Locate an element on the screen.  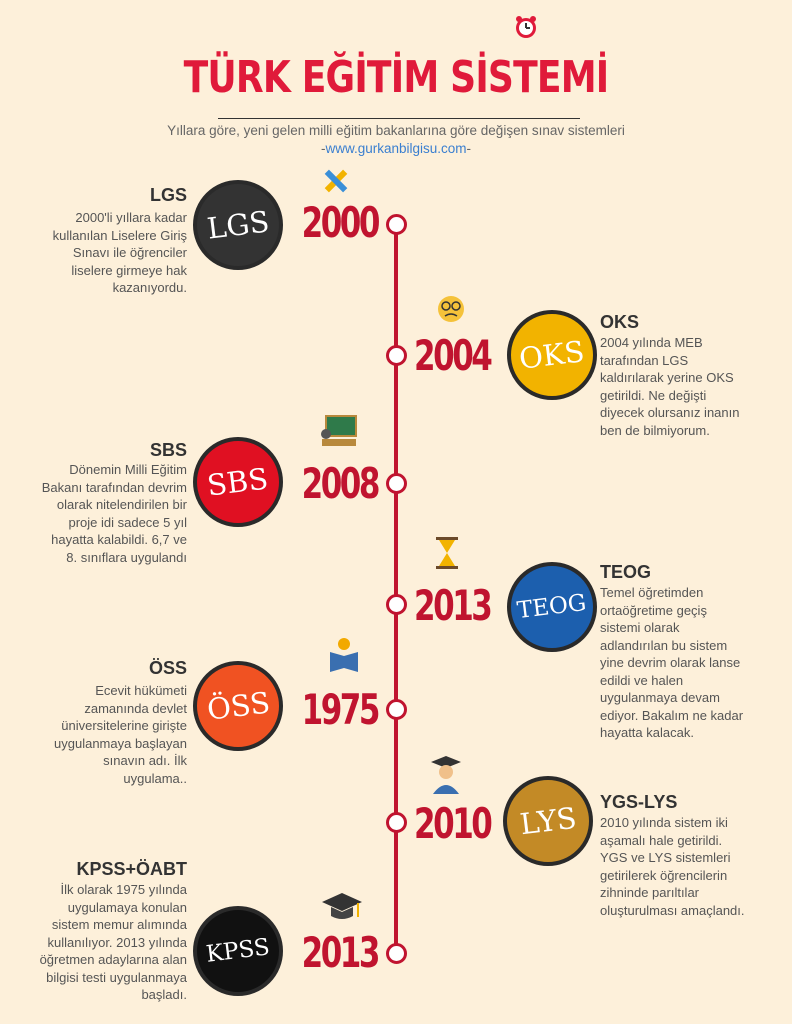
event-year: 2000 is located at coordinates (341, 222).